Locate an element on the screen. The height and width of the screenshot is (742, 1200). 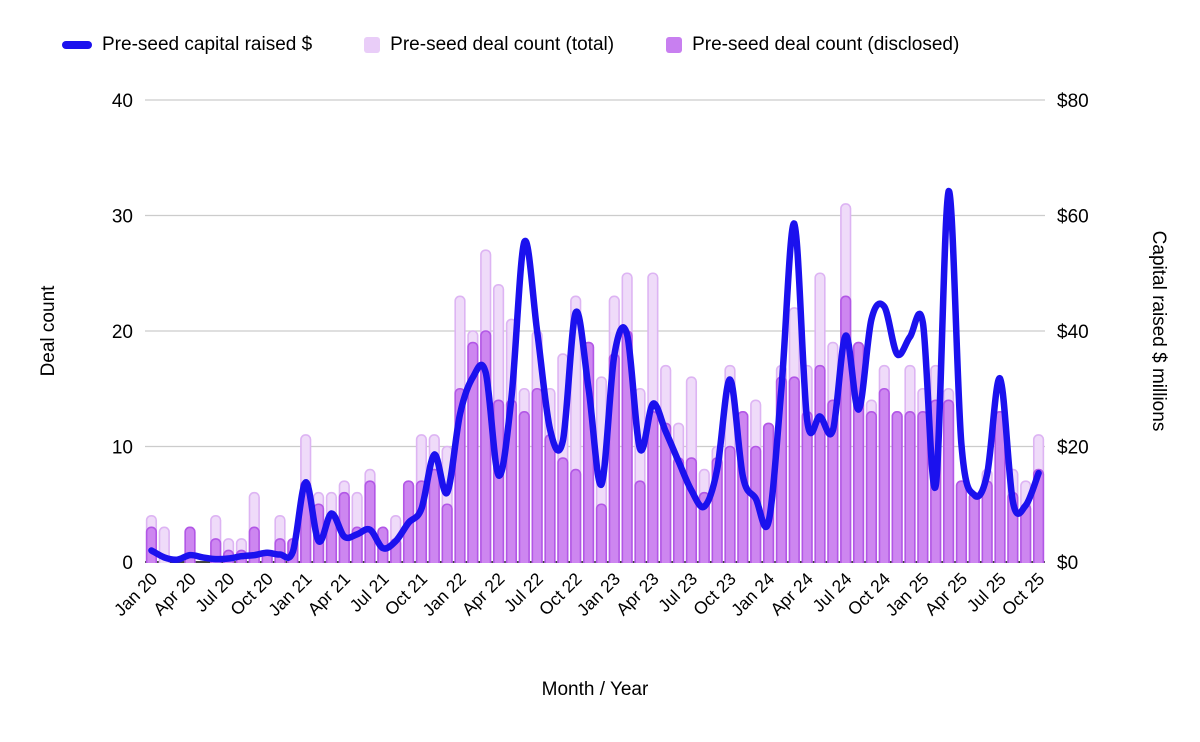
total-bar is located at coordinates (164, 544).